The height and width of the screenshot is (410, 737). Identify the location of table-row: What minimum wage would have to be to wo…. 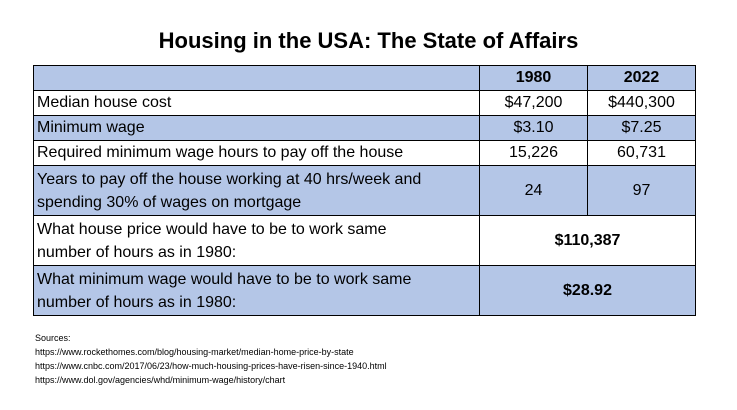
(364, 290).